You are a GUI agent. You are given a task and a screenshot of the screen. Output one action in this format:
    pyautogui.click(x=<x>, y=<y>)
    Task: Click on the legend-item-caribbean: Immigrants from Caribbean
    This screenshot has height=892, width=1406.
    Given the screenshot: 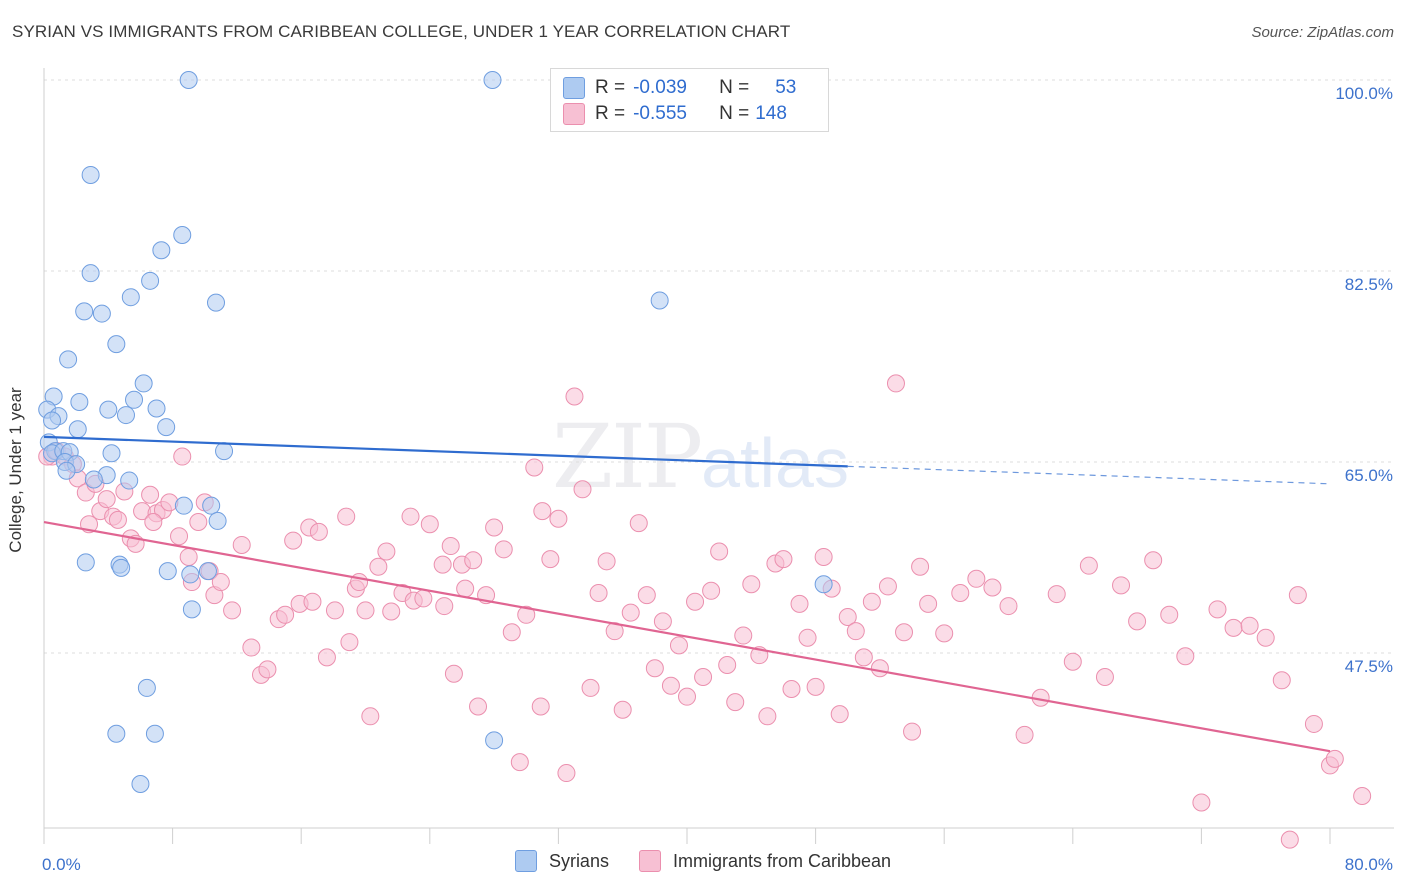 What is the action you would take?
    pyautogui.click(x=765, y=861)
    